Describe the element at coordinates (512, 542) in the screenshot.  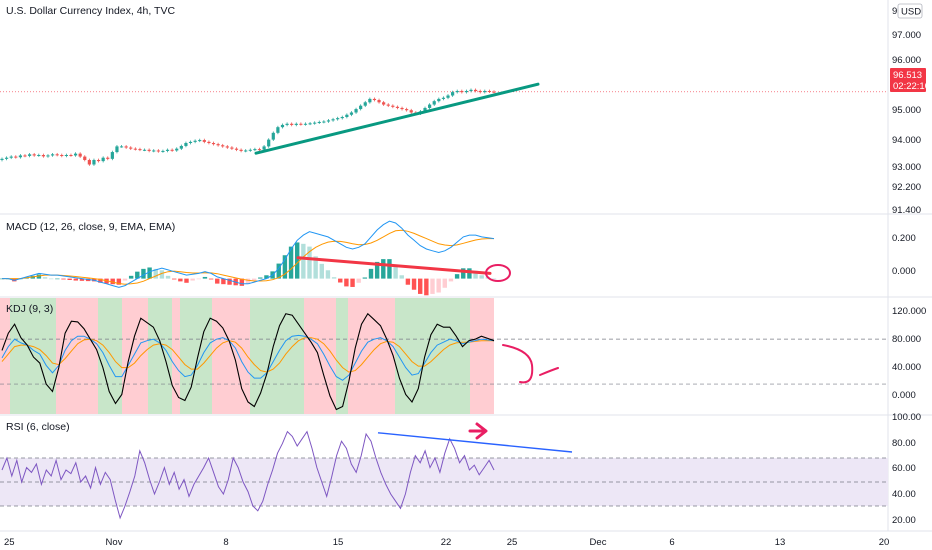
I see `x-tick-label: 25` at that location.